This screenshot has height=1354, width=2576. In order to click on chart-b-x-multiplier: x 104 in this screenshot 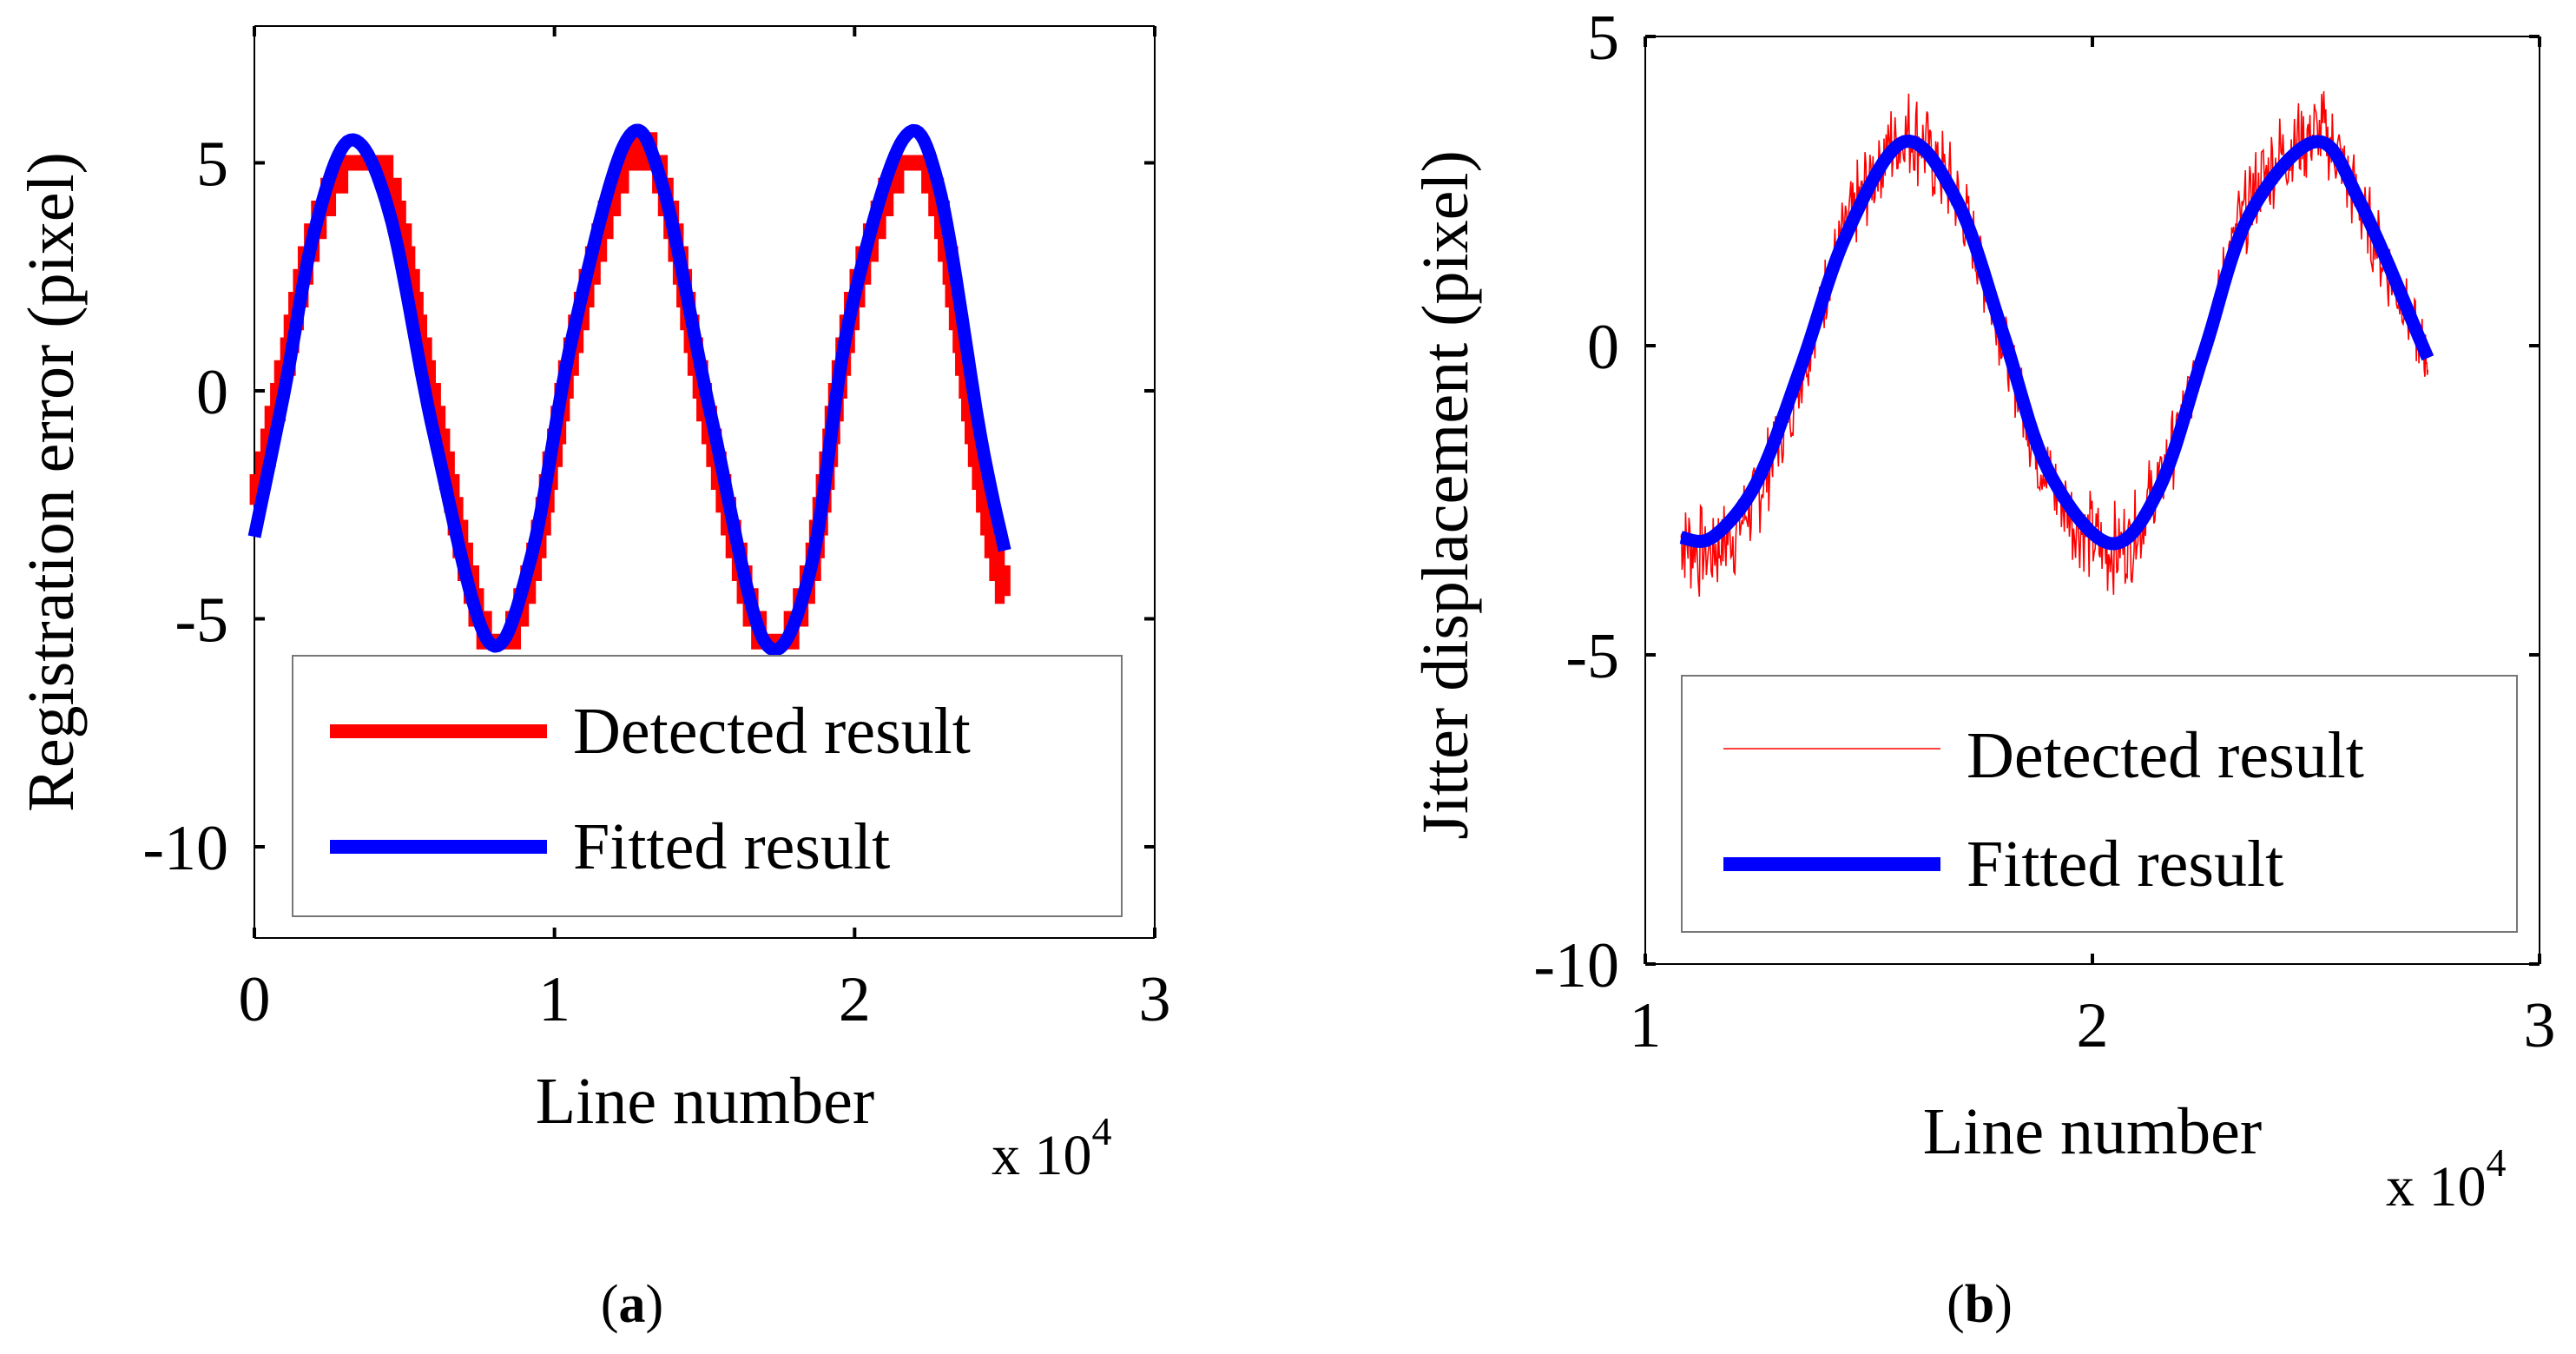, I will do `click(2446, 1179)`.